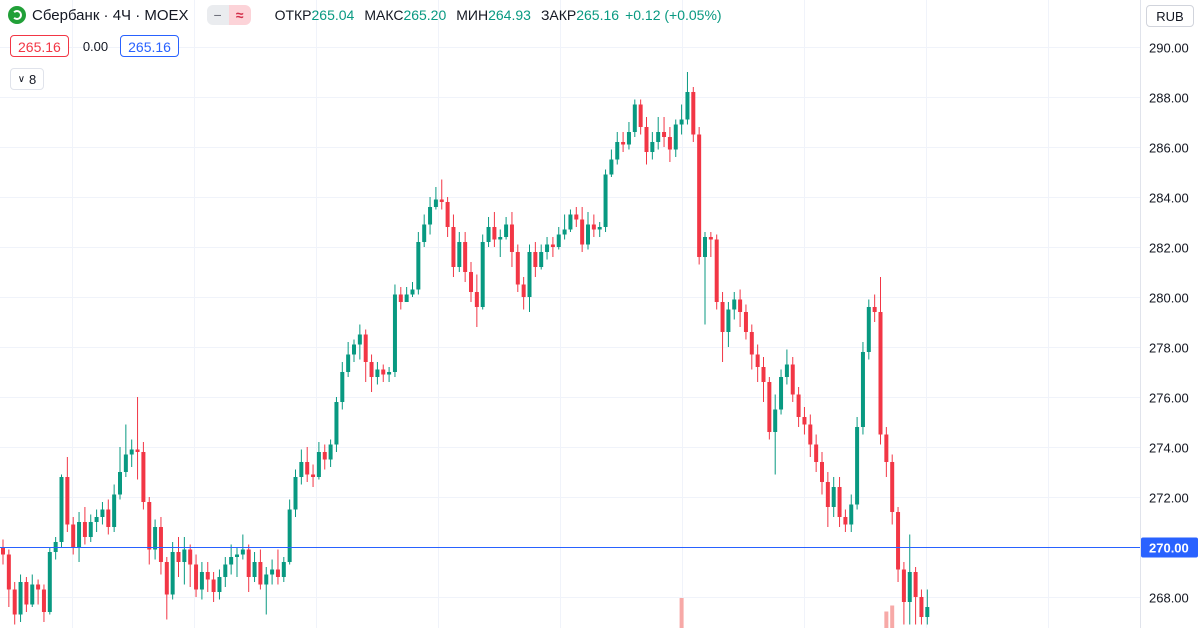  Describe the element at coordinates (1170, 16) in the screenshot. I see `currency-selector: RUB` at that location.